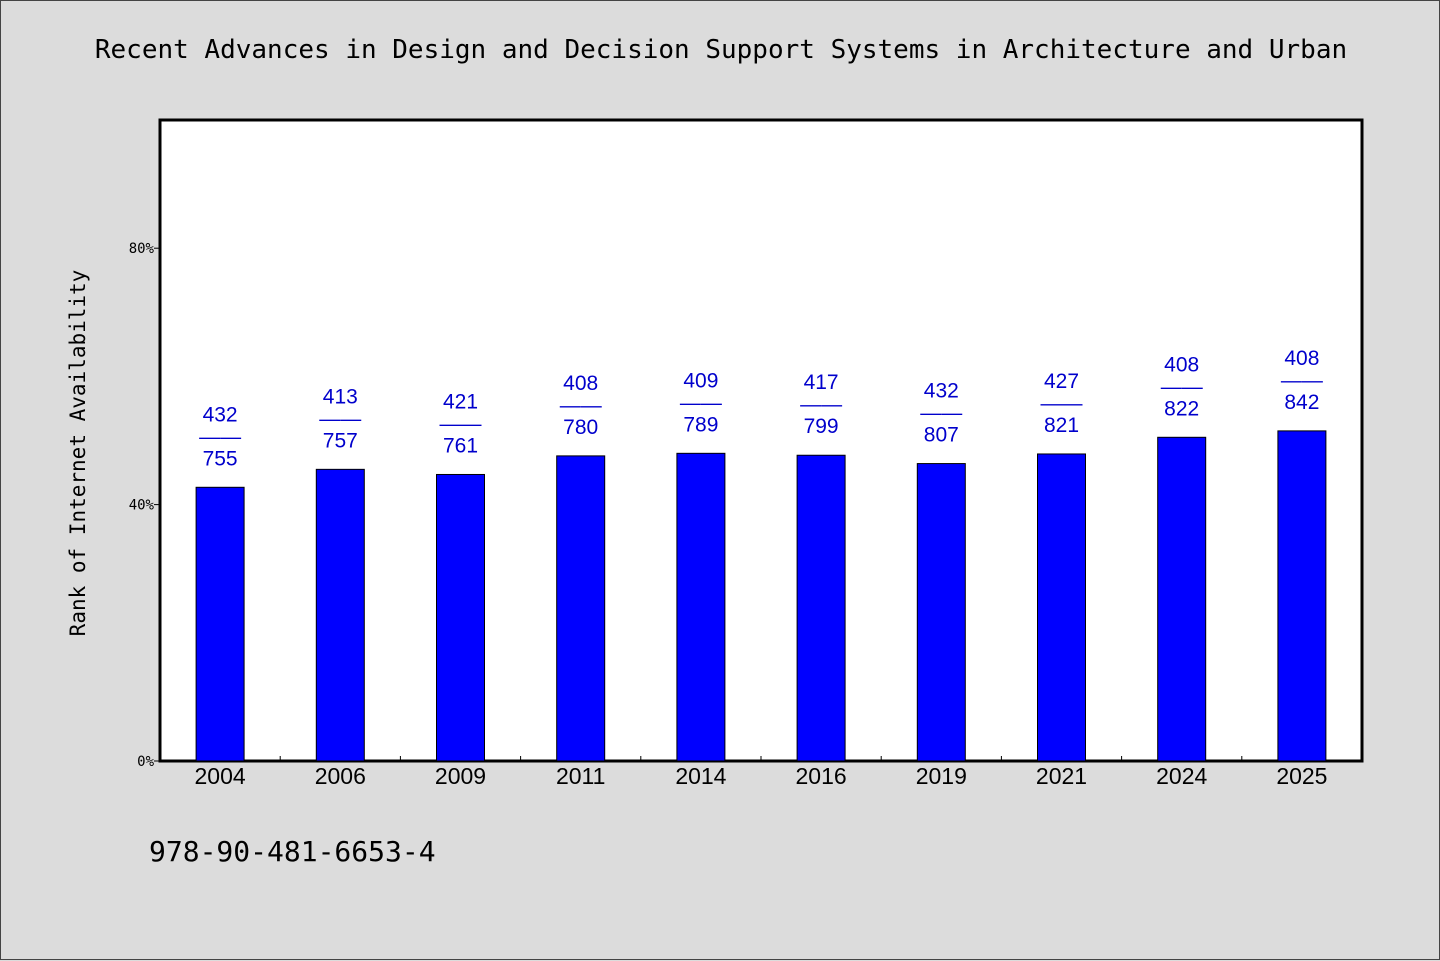  I want to click on data-label-total: 780, so click(580, 427).